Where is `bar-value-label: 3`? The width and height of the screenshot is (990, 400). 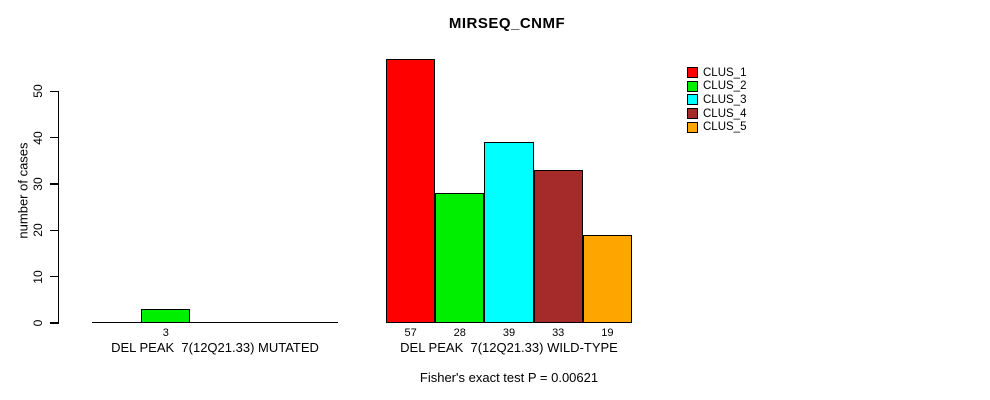
bar-value-label: 3 is located at coordinates (165, 333).